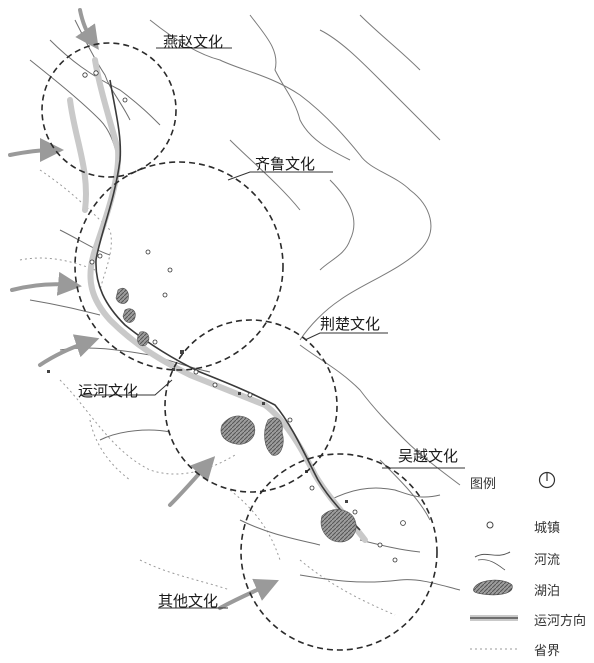 The height and width of the screenshot is (663, 594). What do you see at coordinates (350, 324) in the screenshot?
I see `label-jingchu: 荆楚文化` at bounding box center [350, 324].